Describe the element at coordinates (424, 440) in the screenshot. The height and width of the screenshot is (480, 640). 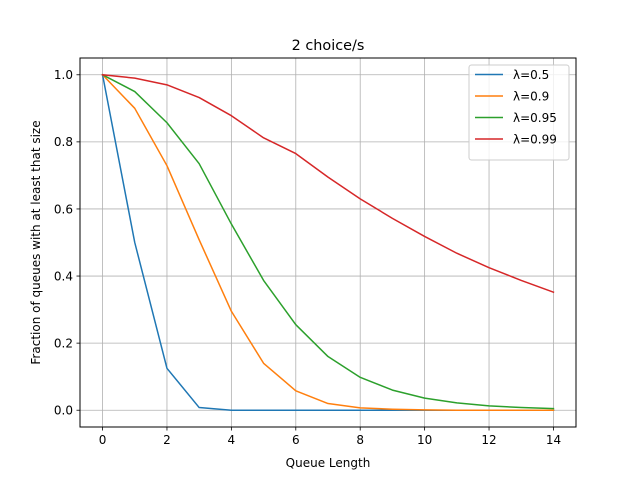
I see `x-tick-label: 10` at that location.